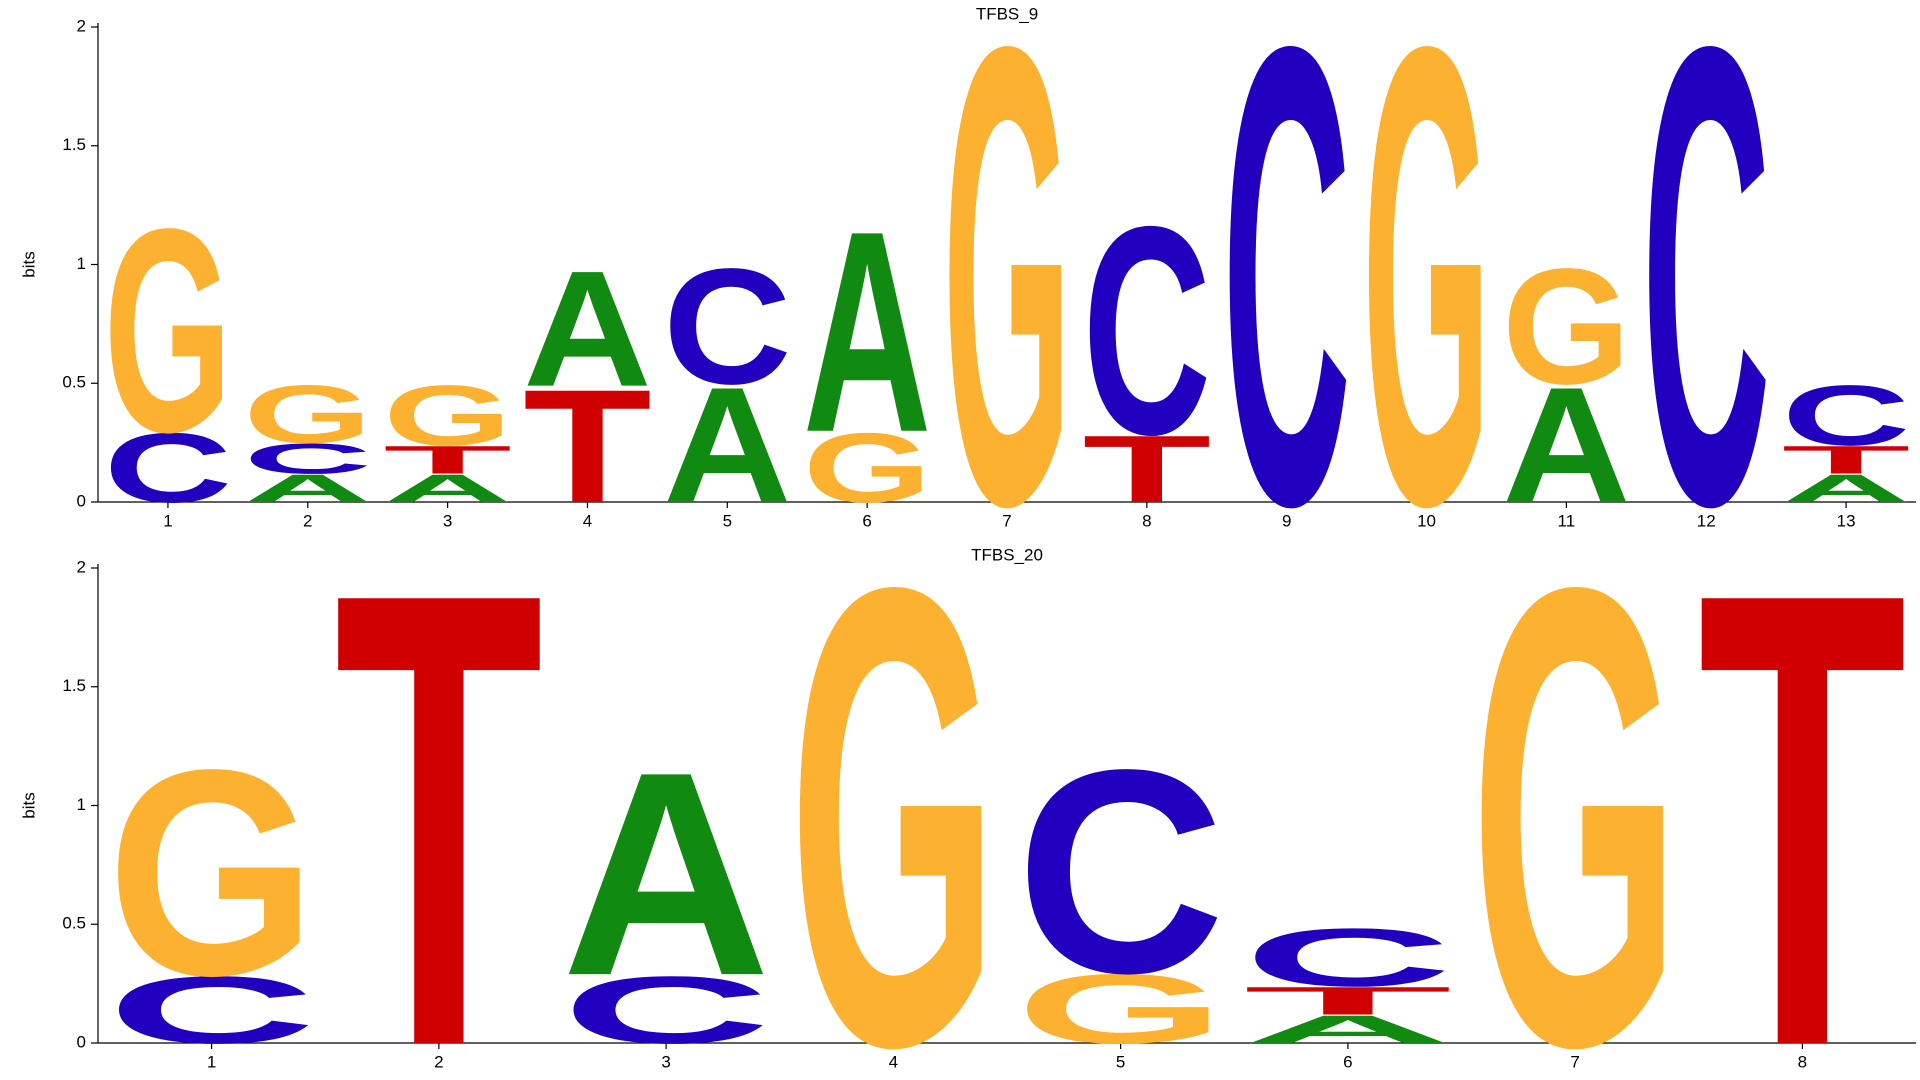 This screenshot has height=1080, width=1920. Describe the element at coordinates (1567, 520) in the screenshot. I see `x-tick-label: 11` at that location.